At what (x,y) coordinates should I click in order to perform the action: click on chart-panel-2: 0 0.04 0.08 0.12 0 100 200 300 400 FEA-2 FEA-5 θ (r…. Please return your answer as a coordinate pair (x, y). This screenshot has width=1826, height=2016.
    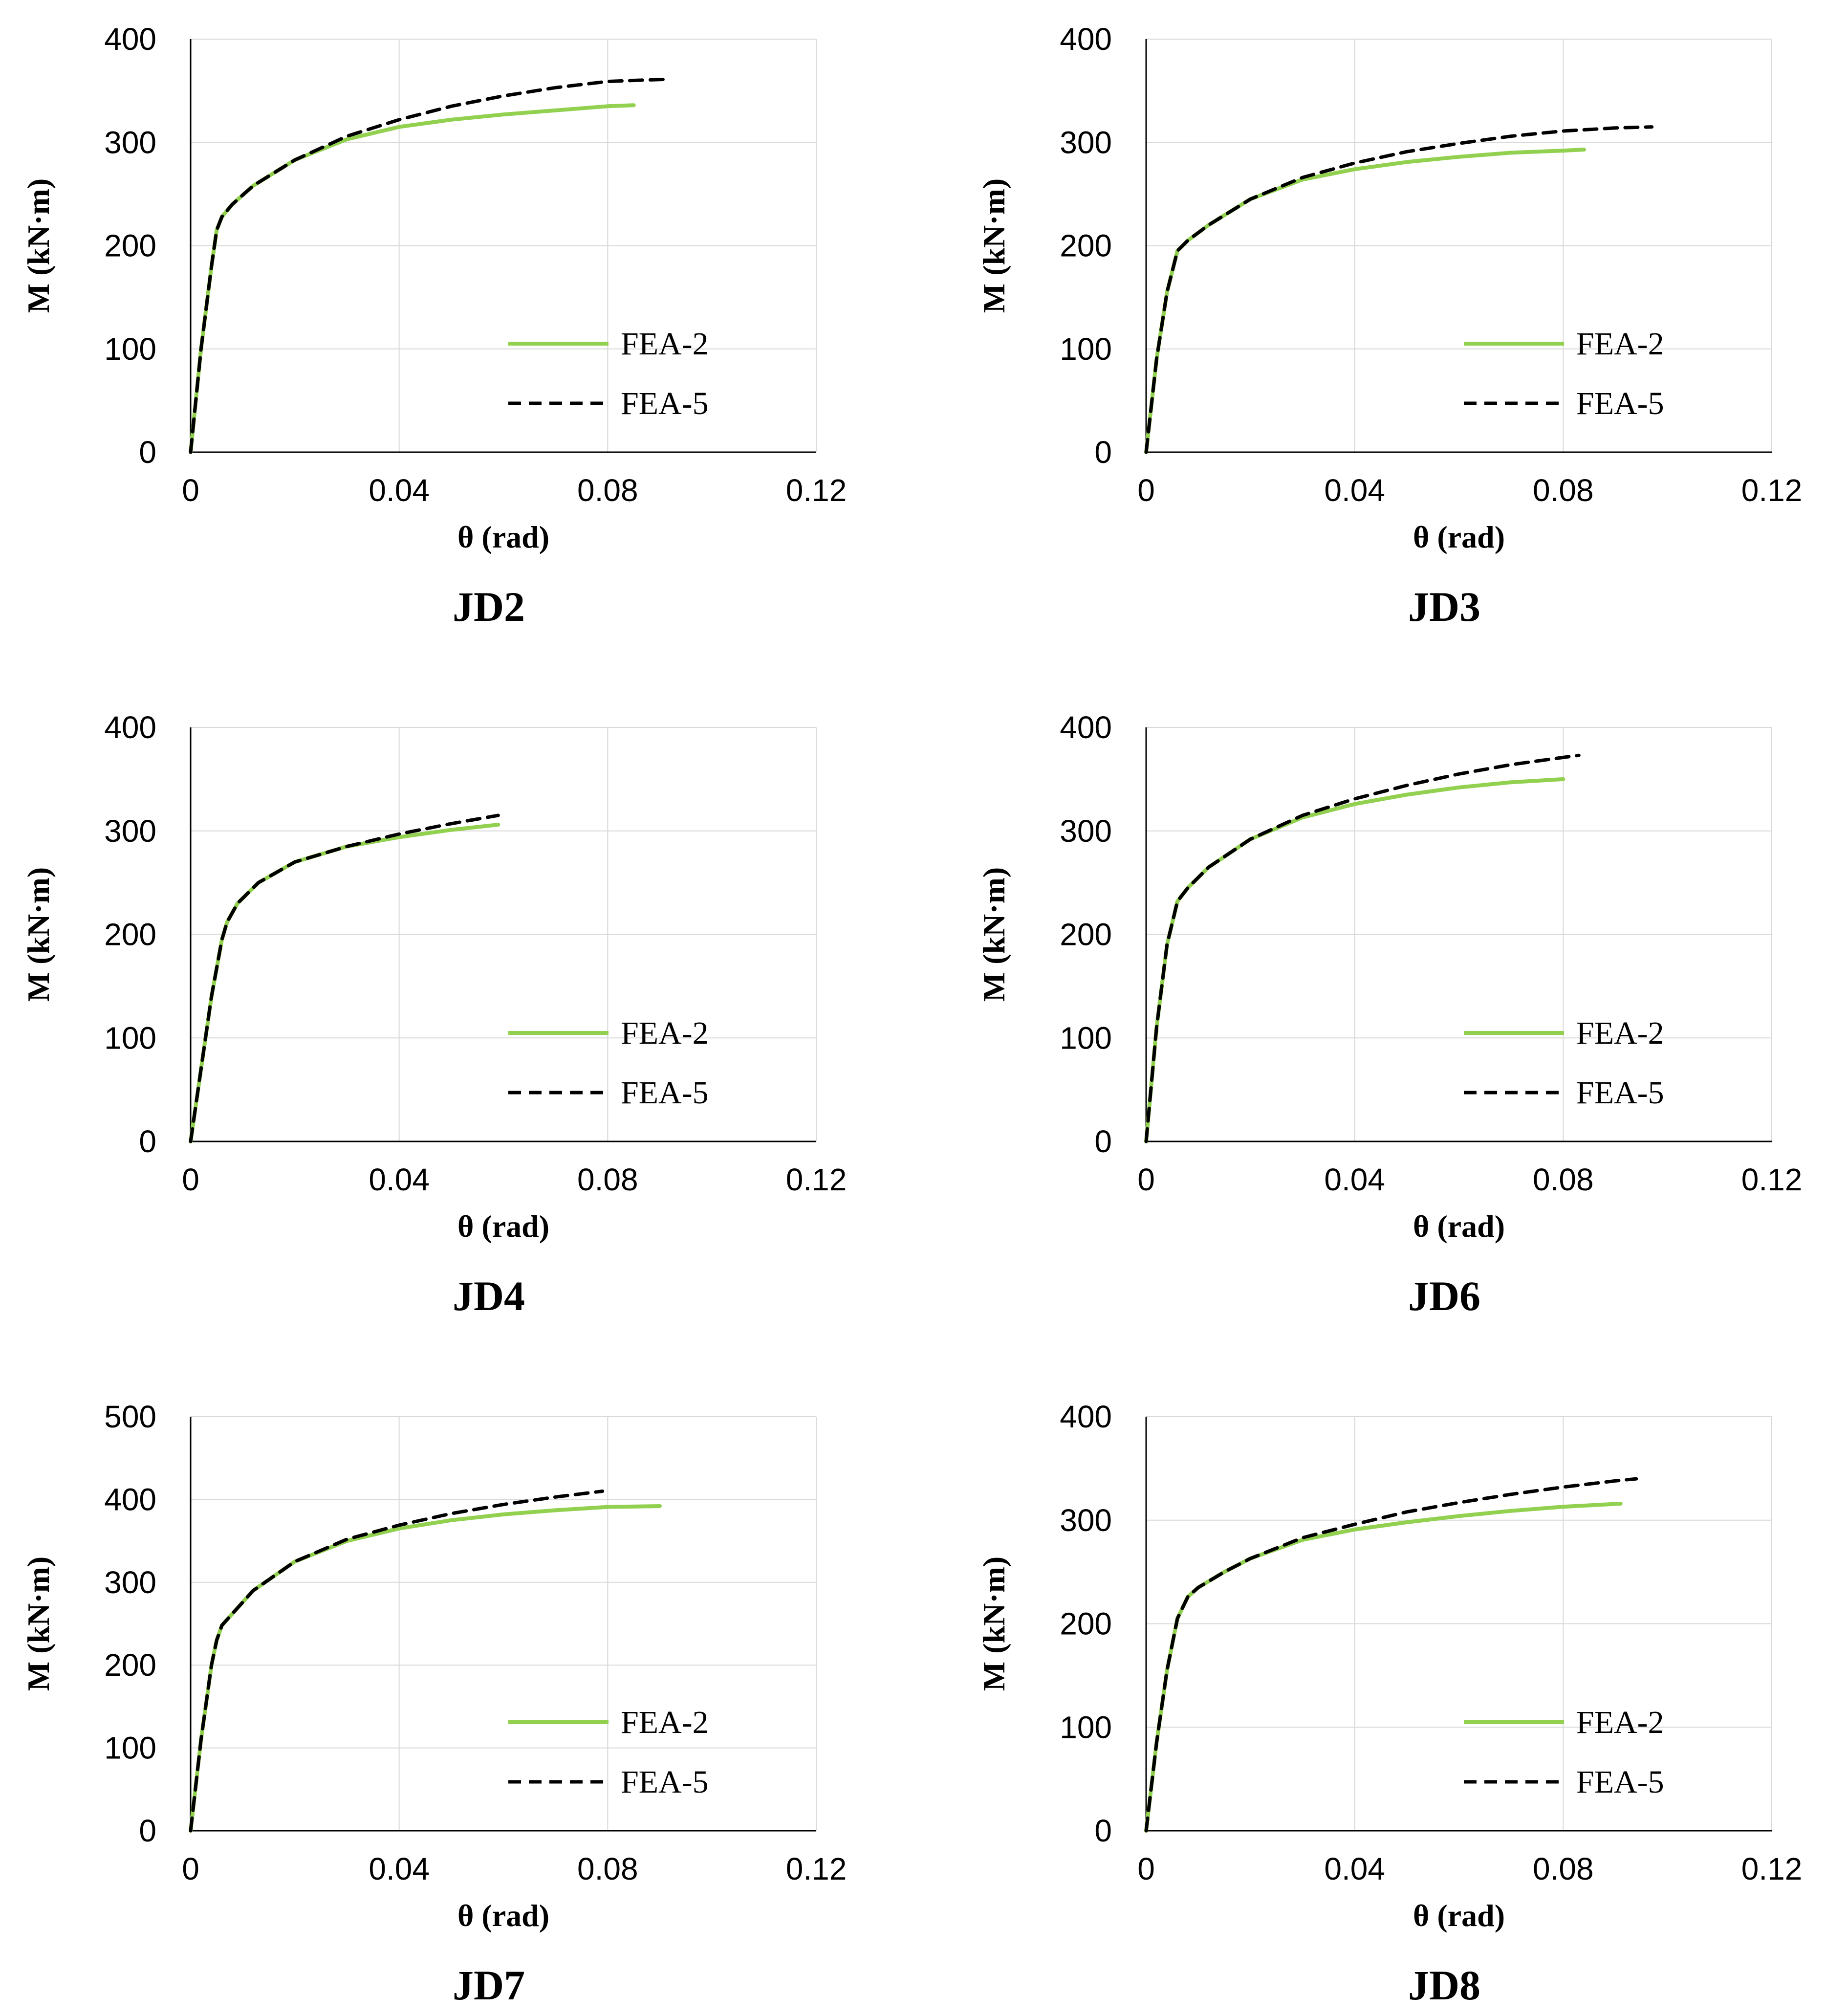
    Looking at the image, I should click on (1390, 326).